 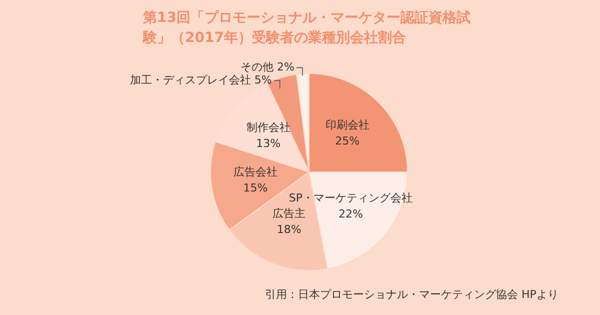 I want to click on slice-label: 印刷会社, so click(x=347, y=125).